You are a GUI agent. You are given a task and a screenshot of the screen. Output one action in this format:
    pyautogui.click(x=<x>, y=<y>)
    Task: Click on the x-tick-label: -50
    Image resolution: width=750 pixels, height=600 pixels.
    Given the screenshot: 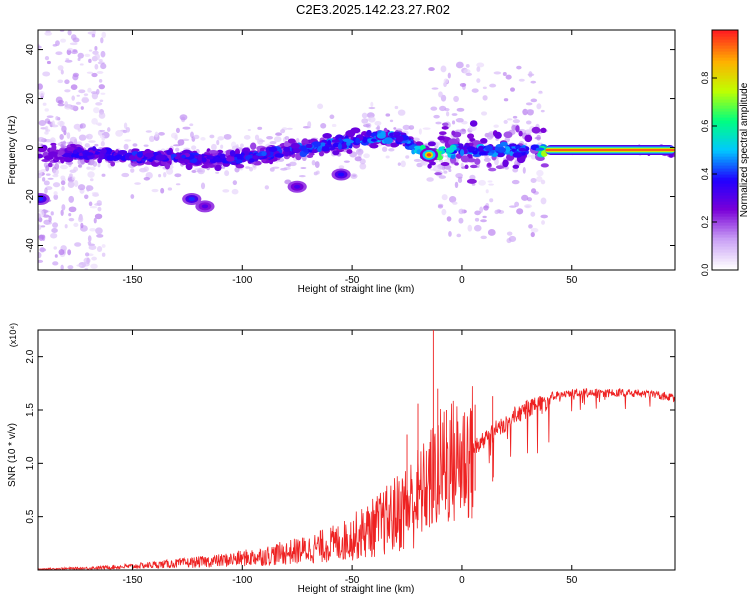 What is the action you would take?
    pyautogui.click(x=352, y=280)
    